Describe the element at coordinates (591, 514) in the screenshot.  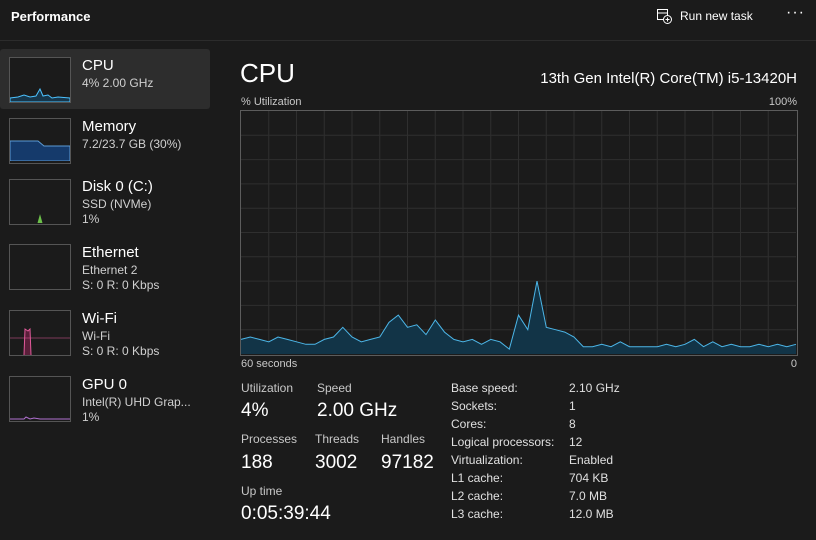
I see `spec-value: 12.0 MB` at that location.